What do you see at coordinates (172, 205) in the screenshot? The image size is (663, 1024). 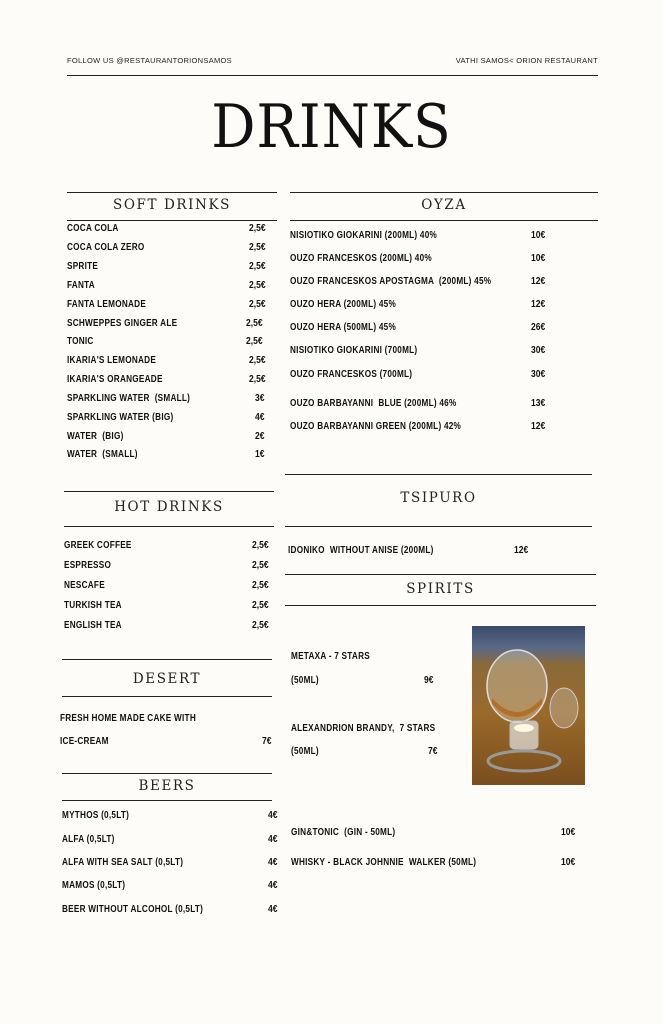 I see `section-title-soft: SOFT DRINKS` at bounding box center [172, 205].